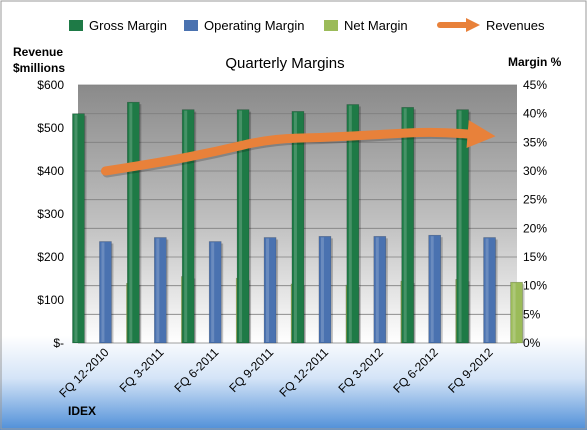 The width and height of the screenshot is (587, 430). Describe the element at coordinates (76, 25) in the screenshot. I see `legend-swatch-gross-margin` at that location.